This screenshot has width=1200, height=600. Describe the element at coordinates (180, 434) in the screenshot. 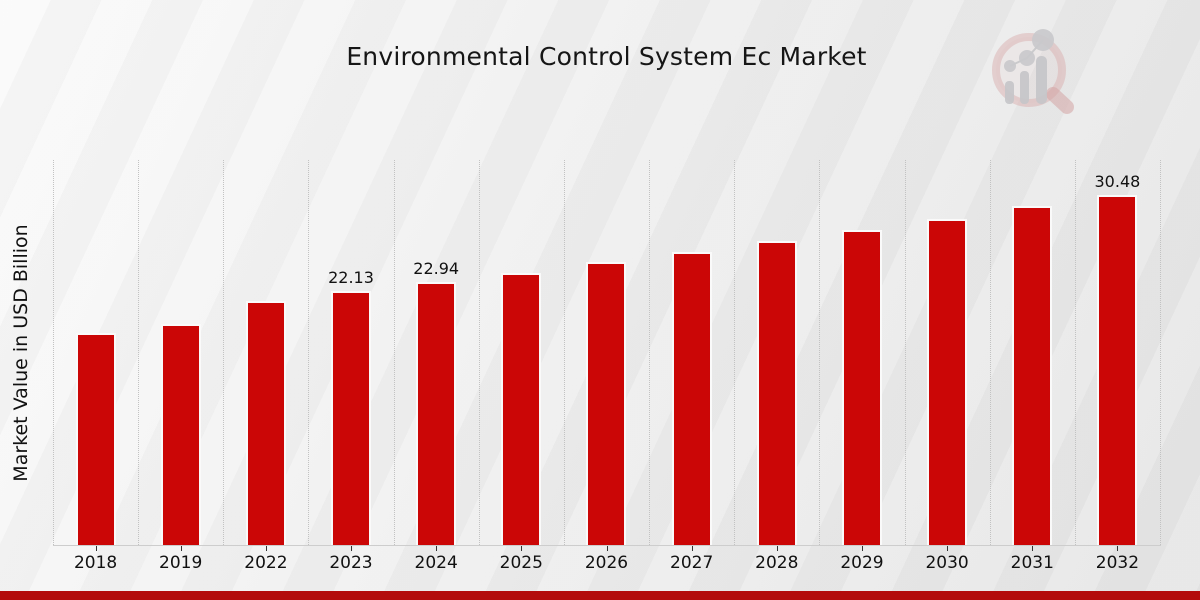

I see `bar-2019` at that location.